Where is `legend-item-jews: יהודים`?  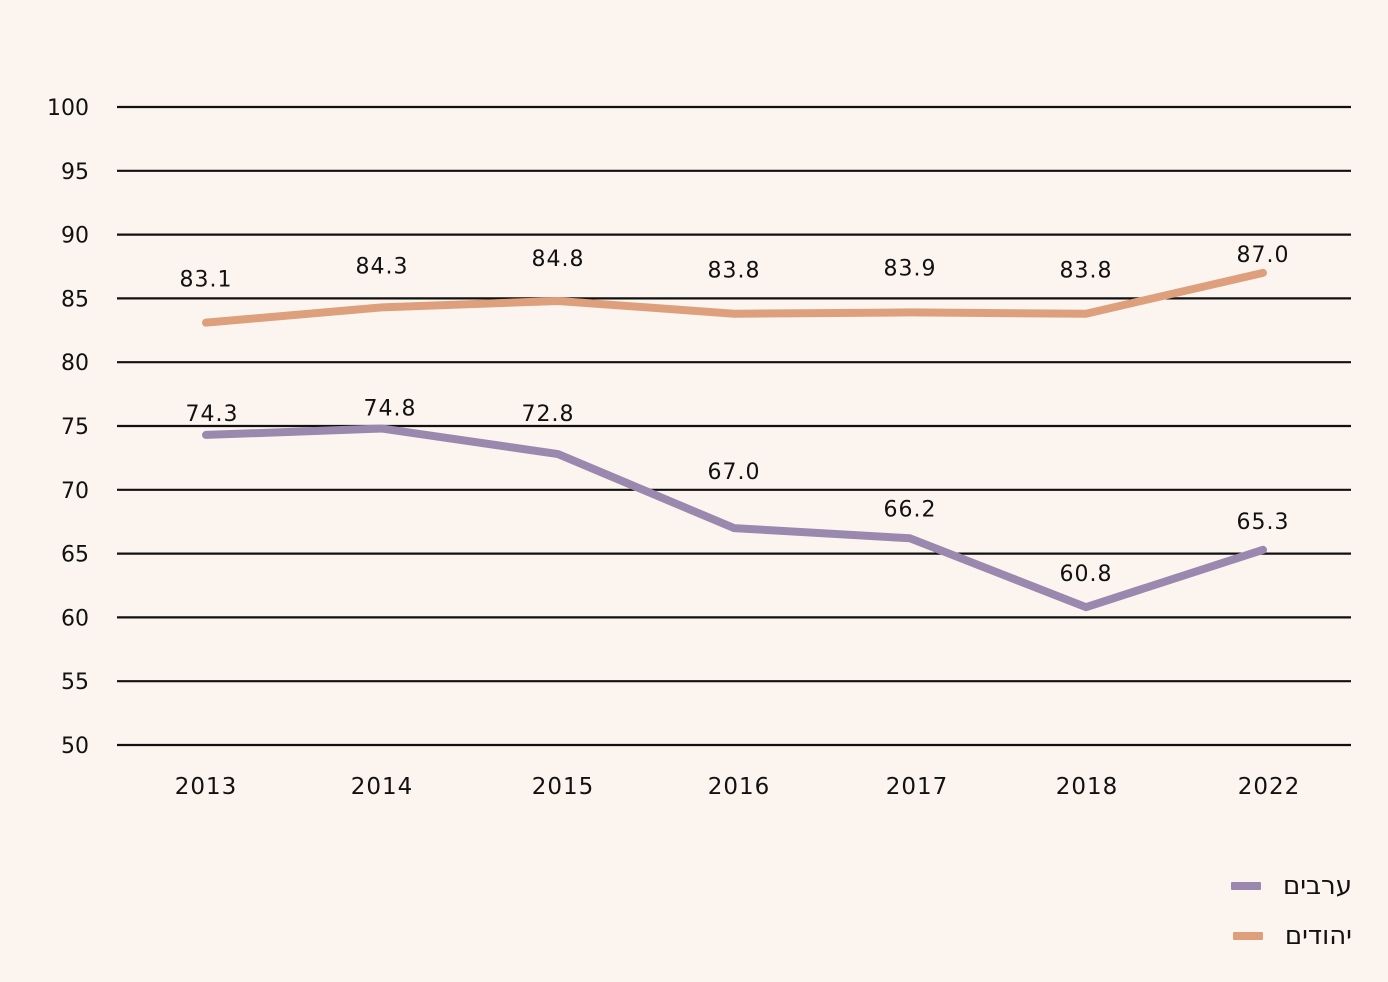
legend-item-jews: יהודים is located at coordinates (1291, 936).